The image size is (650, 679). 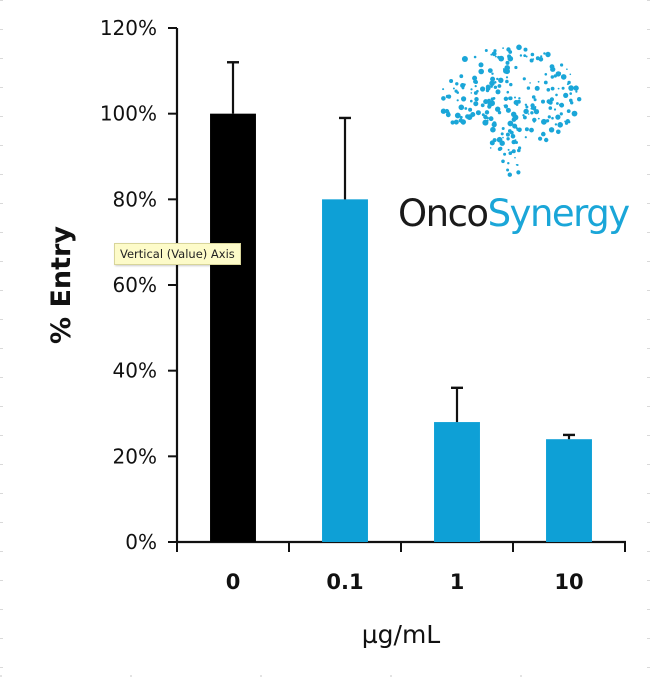 What do you see at coordinates (141, 542) in the screenshot?
I see `y-tick-label: 0%` at bounding box center [141, 542].